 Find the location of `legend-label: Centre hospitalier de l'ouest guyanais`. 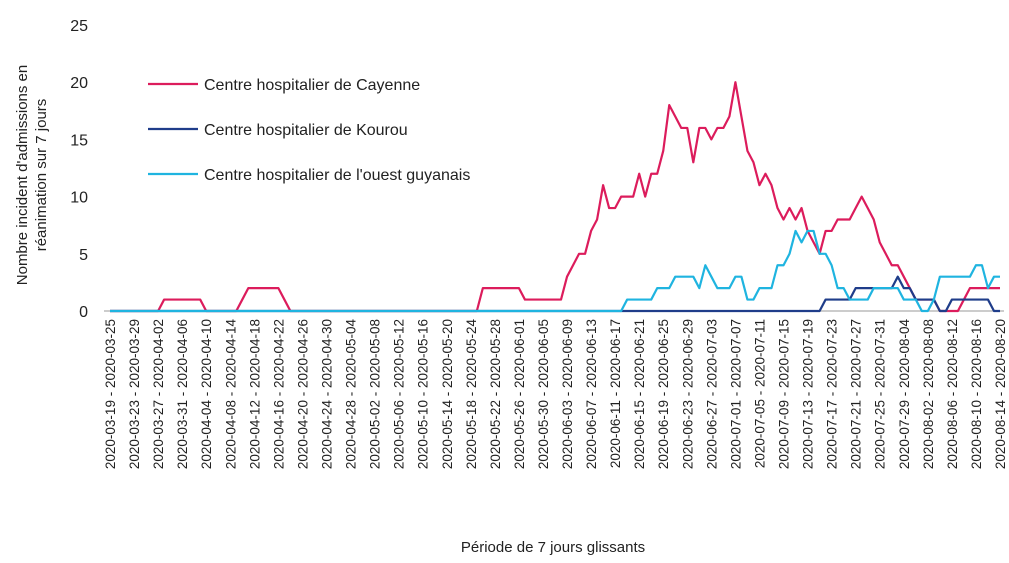

legend-label: Centre hospitalier de l'ouest guyanais is located at coordinates (337, 175).